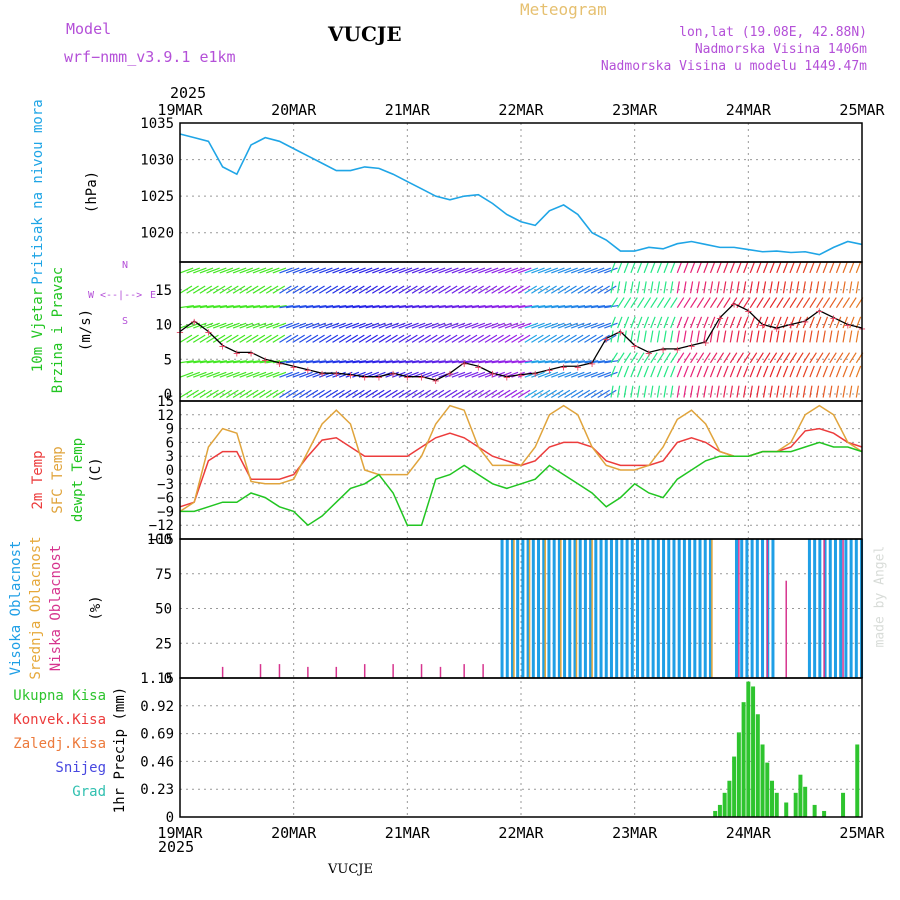 Image resolution: width=900 pixels, height=900 pixels. Describe the element at coordinates (89, 29) in the screenshot. I see `model-label: Model` at that location.